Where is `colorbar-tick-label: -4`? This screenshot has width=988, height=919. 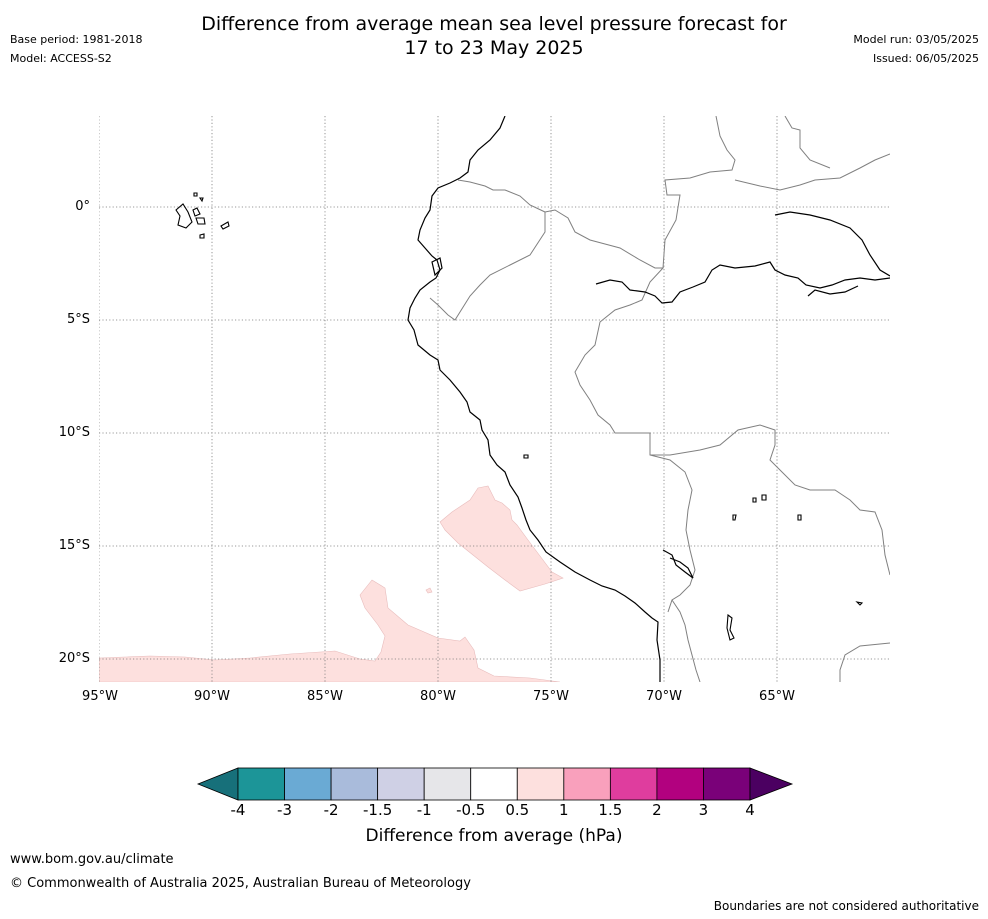
colorbar-tick-label: -4 is located at coordinates (238, 810).